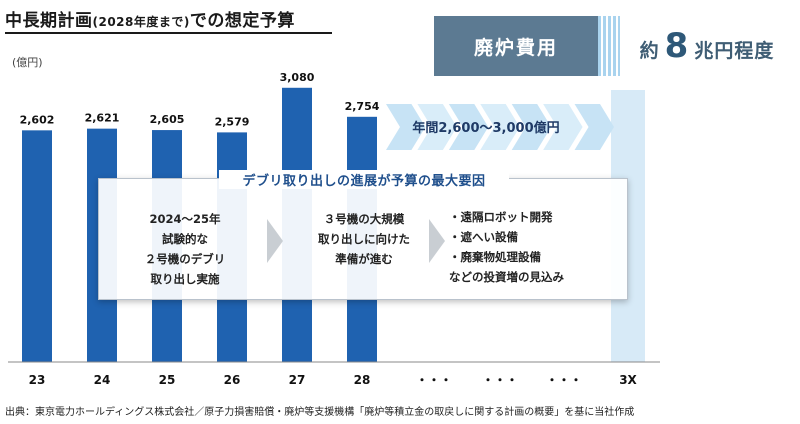 The width and height of the screenshot is (800, 424). I want to click on step2-line: 取り出しに向けた, so click(364, 239).